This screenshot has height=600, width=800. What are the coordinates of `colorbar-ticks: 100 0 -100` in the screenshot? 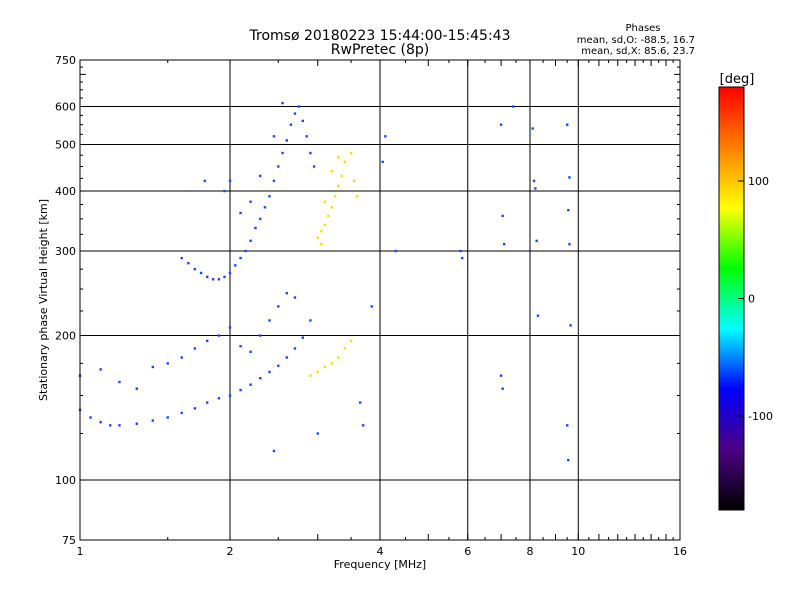 It's located at (755, 299).